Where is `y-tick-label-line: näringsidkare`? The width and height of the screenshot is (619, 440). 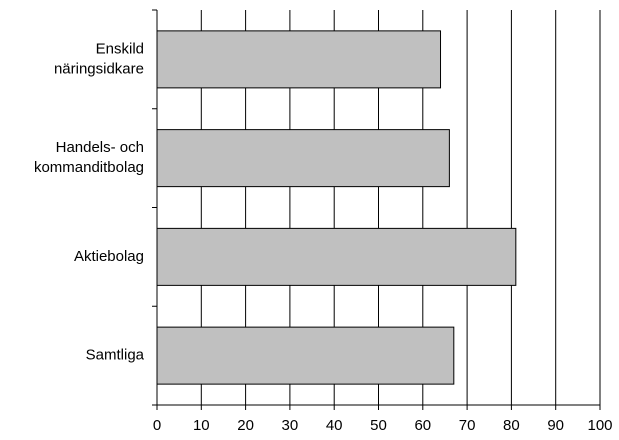 y-tick-label-line: näringsidkare is located at coordinates (99, 68).